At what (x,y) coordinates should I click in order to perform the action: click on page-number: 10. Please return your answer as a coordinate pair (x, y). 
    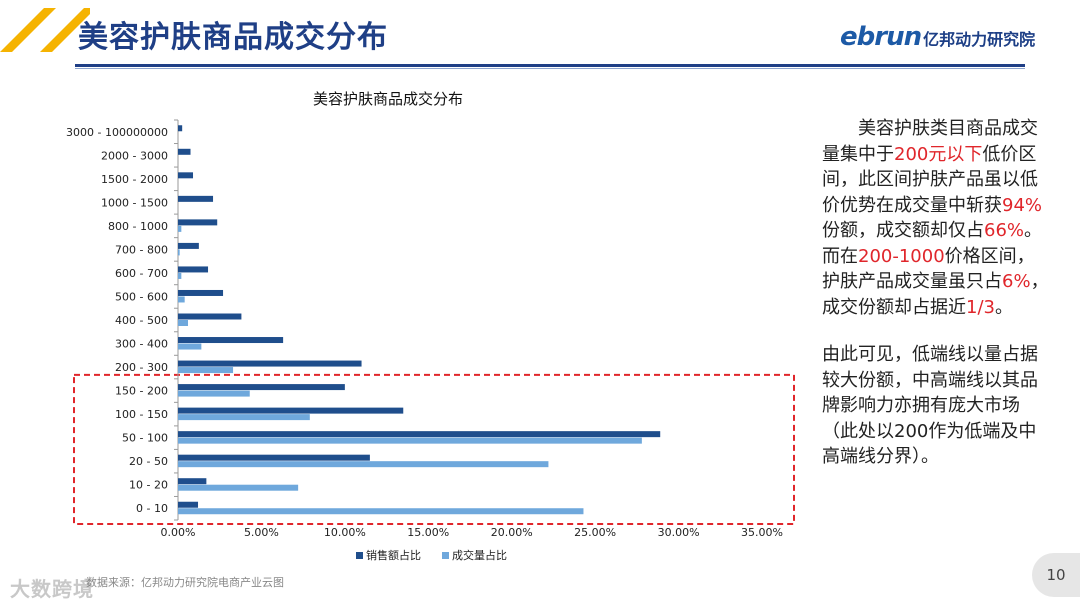
    Looking at the image, I should click on (1056, 575).